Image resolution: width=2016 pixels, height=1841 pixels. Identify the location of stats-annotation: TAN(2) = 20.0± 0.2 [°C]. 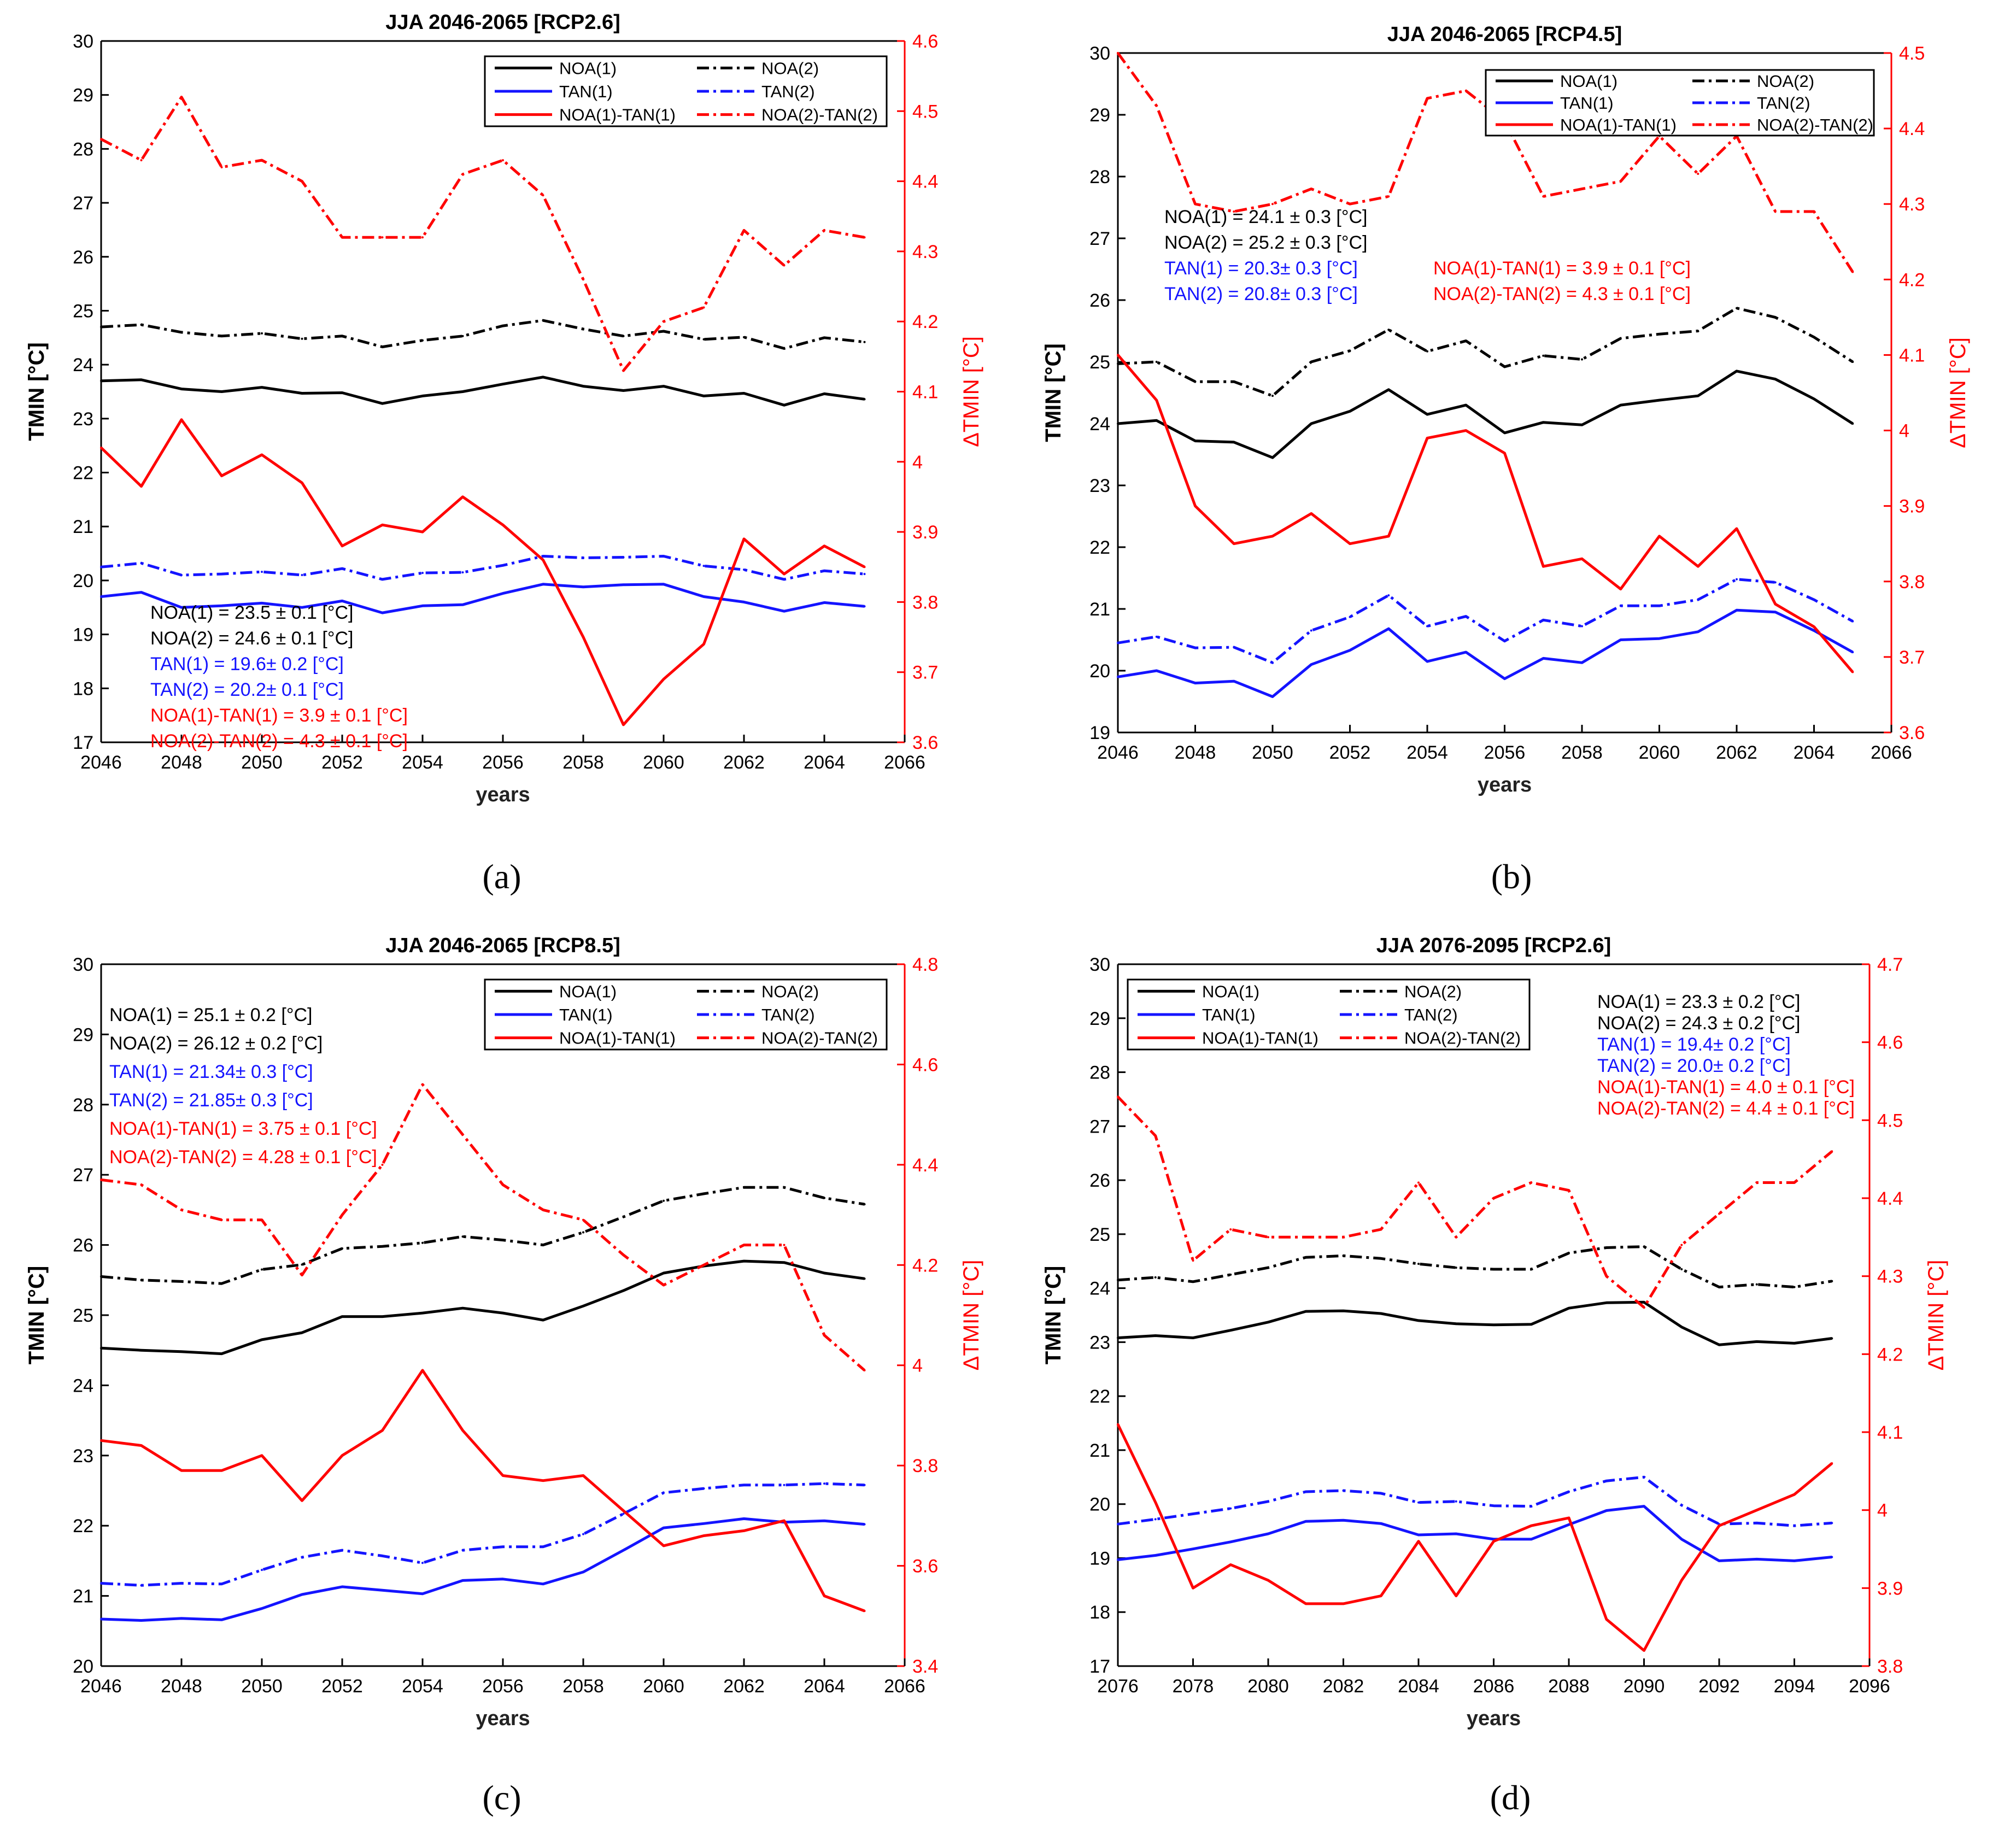
(1694, 1066).